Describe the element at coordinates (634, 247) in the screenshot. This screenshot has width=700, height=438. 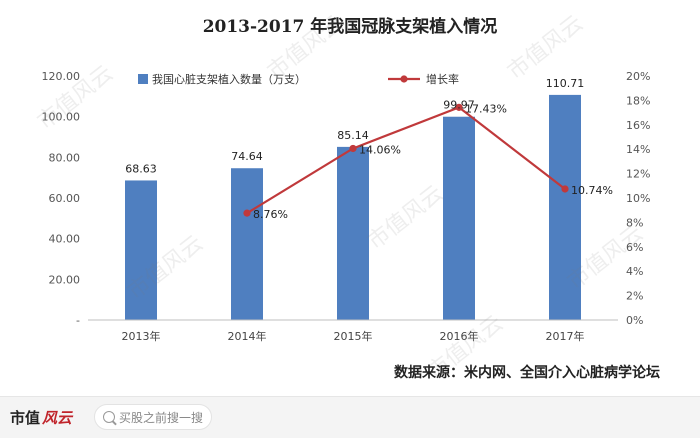
I see `right-tick-label: 6%` at that location.